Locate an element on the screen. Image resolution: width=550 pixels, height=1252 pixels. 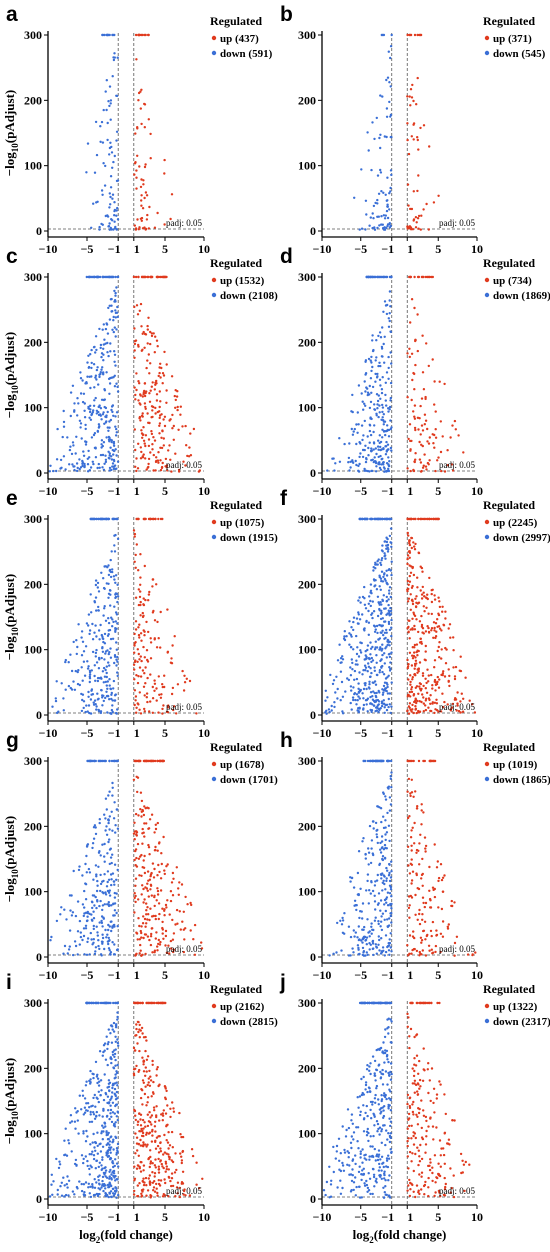
y-axis-title: −log10(pAdjust) is located at coordinates (11, 375).